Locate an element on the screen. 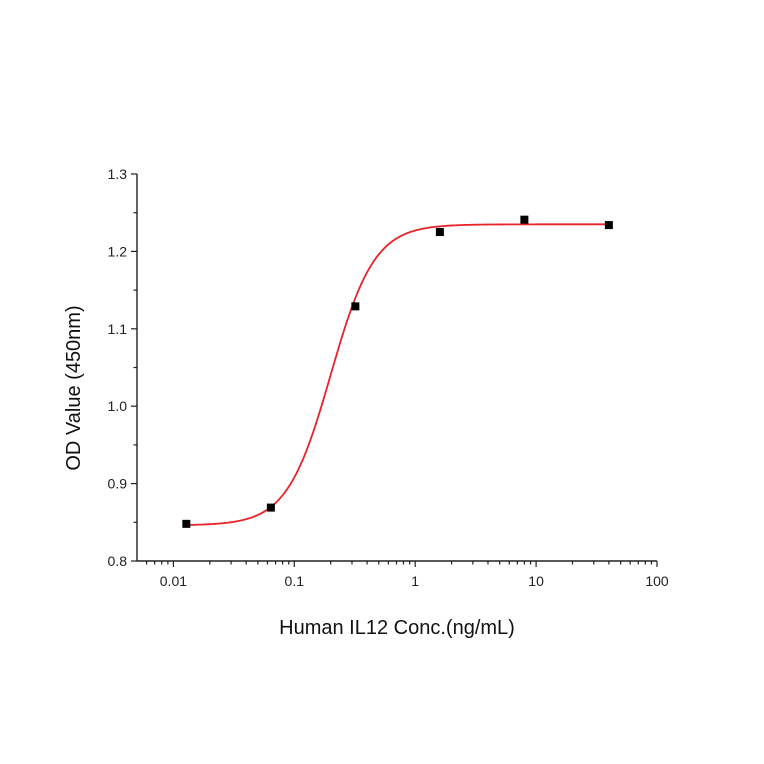 Image resolution: width=764 pixels, height=764 pixels. y-tick-label: 0.8 is located at coordinates (118, 561).